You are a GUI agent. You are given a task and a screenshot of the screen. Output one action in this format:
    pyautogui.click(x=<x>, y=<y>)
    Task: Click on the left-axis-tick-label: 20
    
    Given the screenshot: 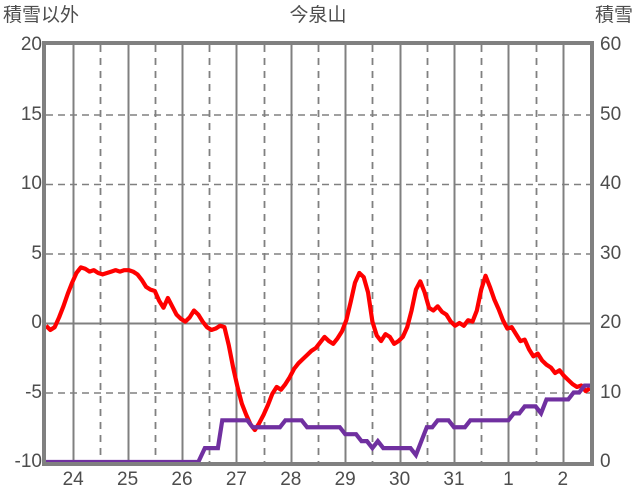 What is the action you would take?
    pyautogui.click(x=31, y=44)
    